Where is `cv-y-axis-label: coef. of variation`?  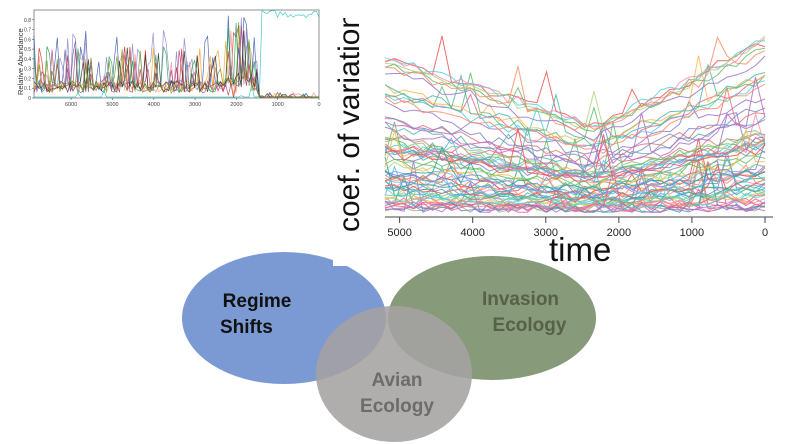 cv-y-axis-label: coef. of variation is located at coordinates (349, 125).